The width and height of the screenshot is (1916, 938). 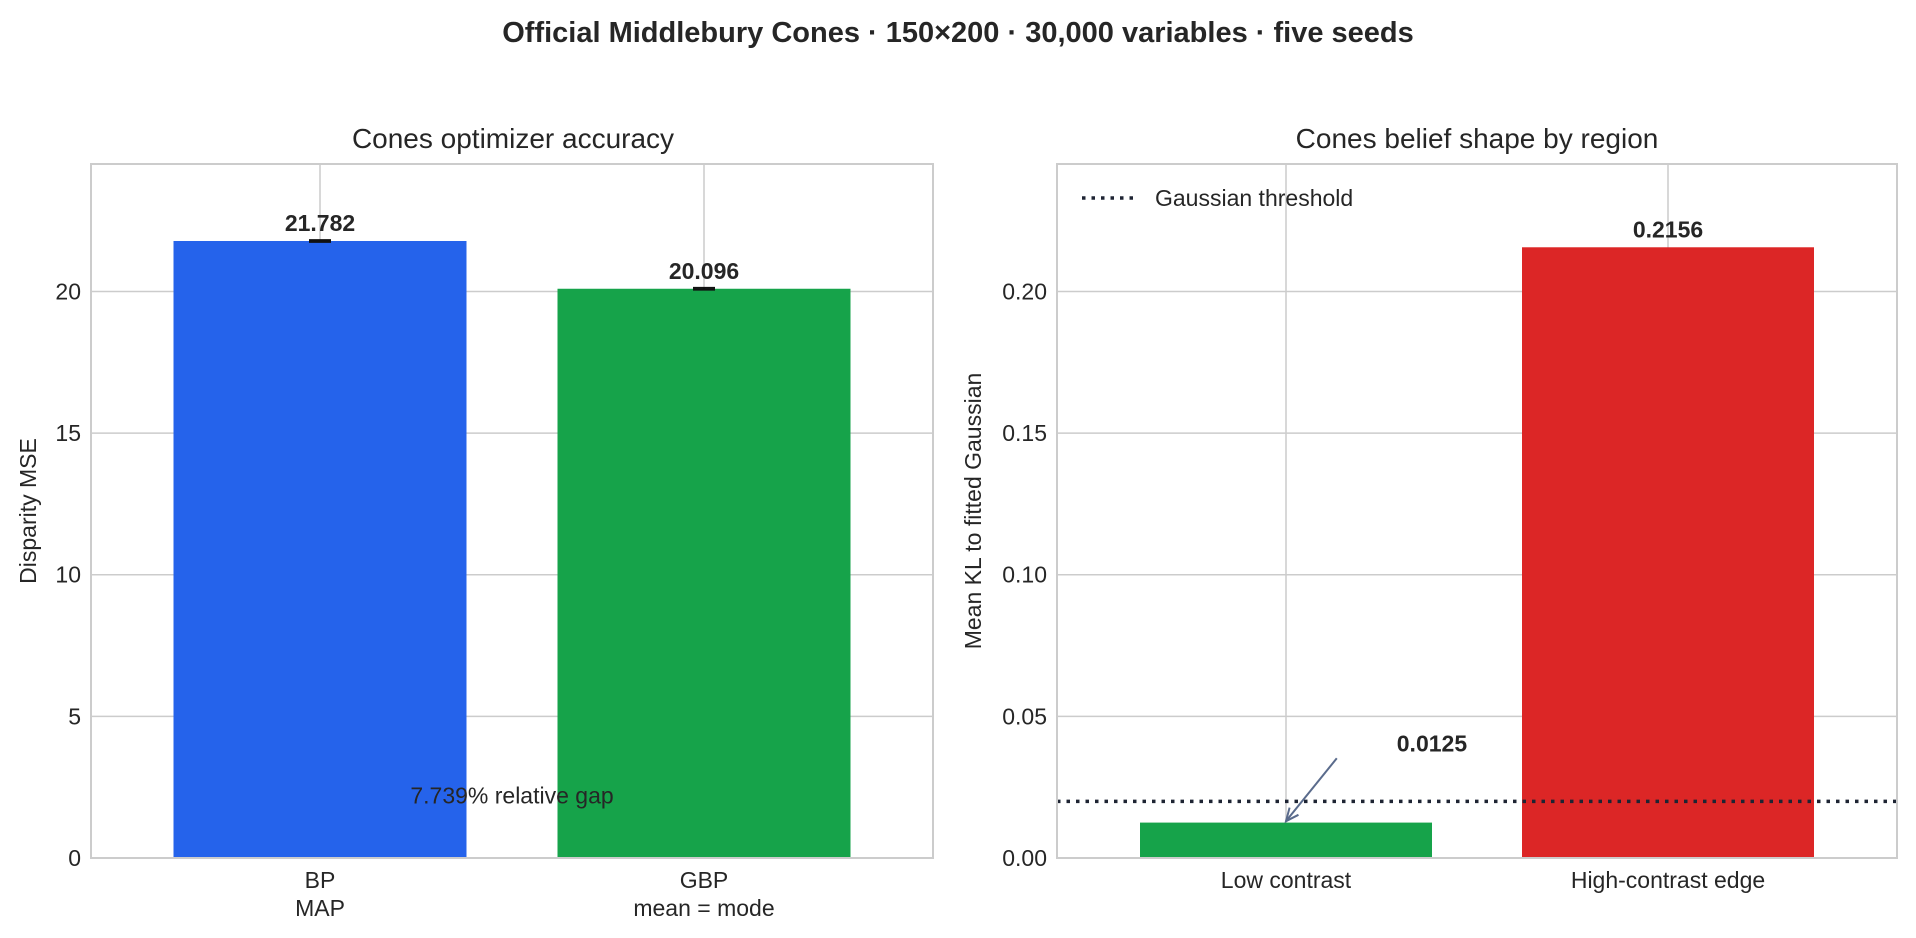 What do you see at coordinates (704, 880) in the screenshot?
I see `left-xtick-label-1-0: GBP` at bounding box center [704, 880].